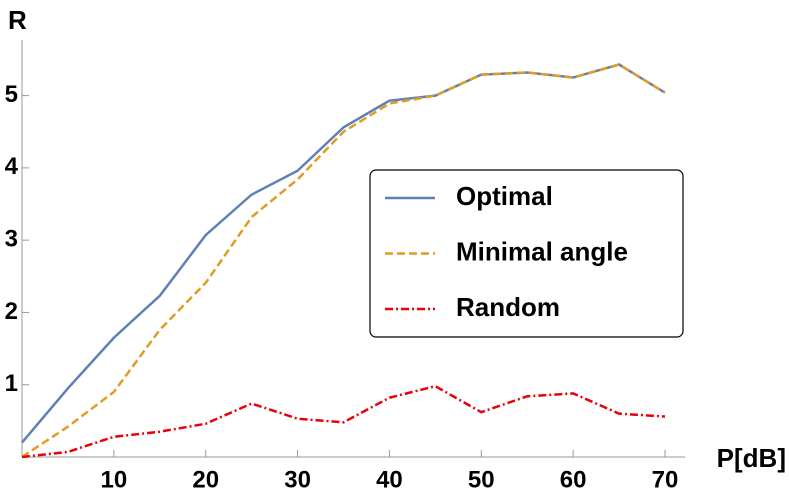 This screenshot has width=789, height=500. What do you see at coordinates (12, 166) in the screenshot?
I see `y-tick-label: 4` at bounding box center [12, 166].